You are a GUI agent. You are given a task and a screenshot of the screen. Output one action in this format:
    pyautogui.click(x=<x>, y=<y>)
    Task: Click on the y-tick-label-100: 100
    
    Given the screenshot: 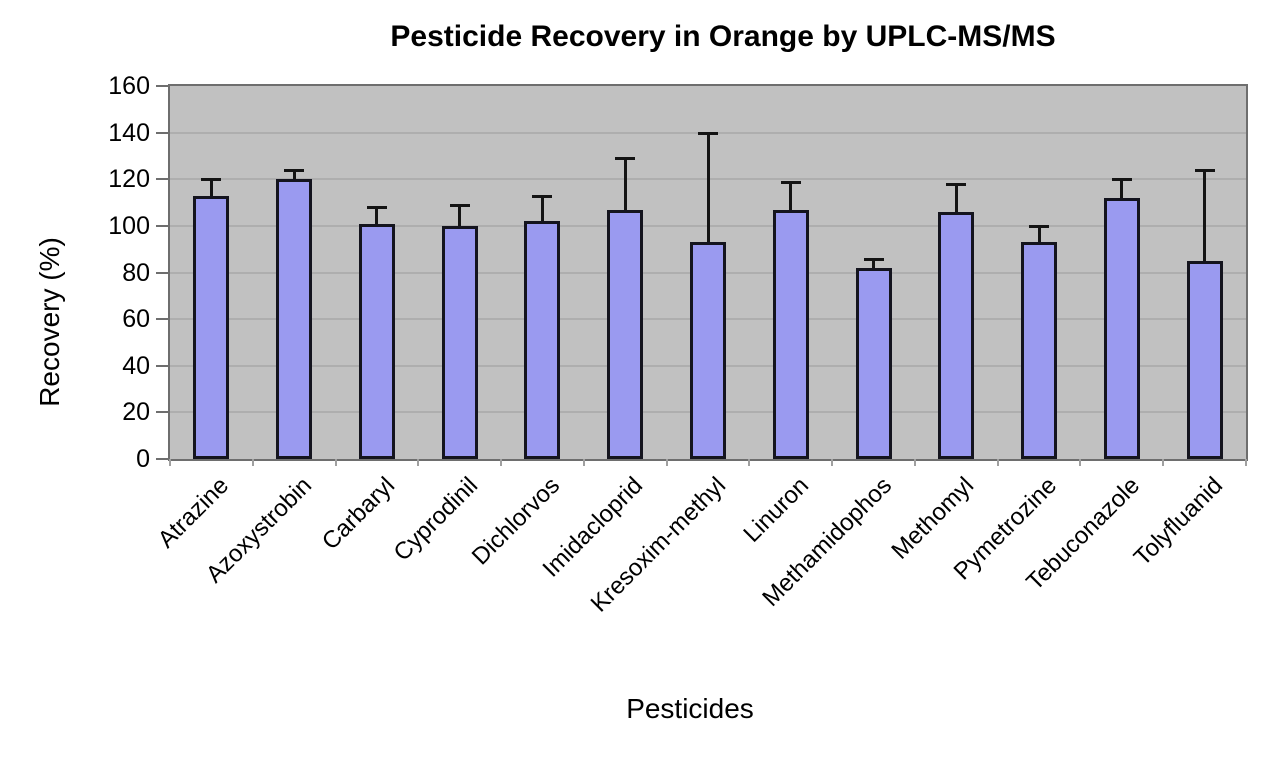 What is the action you would take?
    pyautogui.click(x=129, y=225)
    